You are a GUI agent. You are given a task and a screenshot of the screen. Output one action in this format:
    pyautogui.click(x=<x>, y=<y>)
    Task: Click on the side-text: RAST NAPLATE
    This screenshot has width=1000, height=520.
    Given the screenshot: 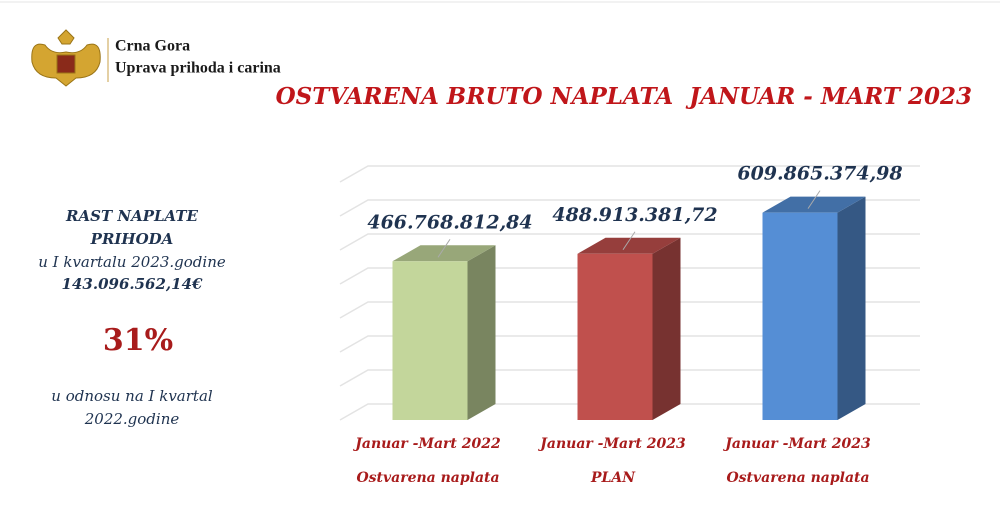 What is the action you would take?
    pyautogui.click(x=131, y=216)
    